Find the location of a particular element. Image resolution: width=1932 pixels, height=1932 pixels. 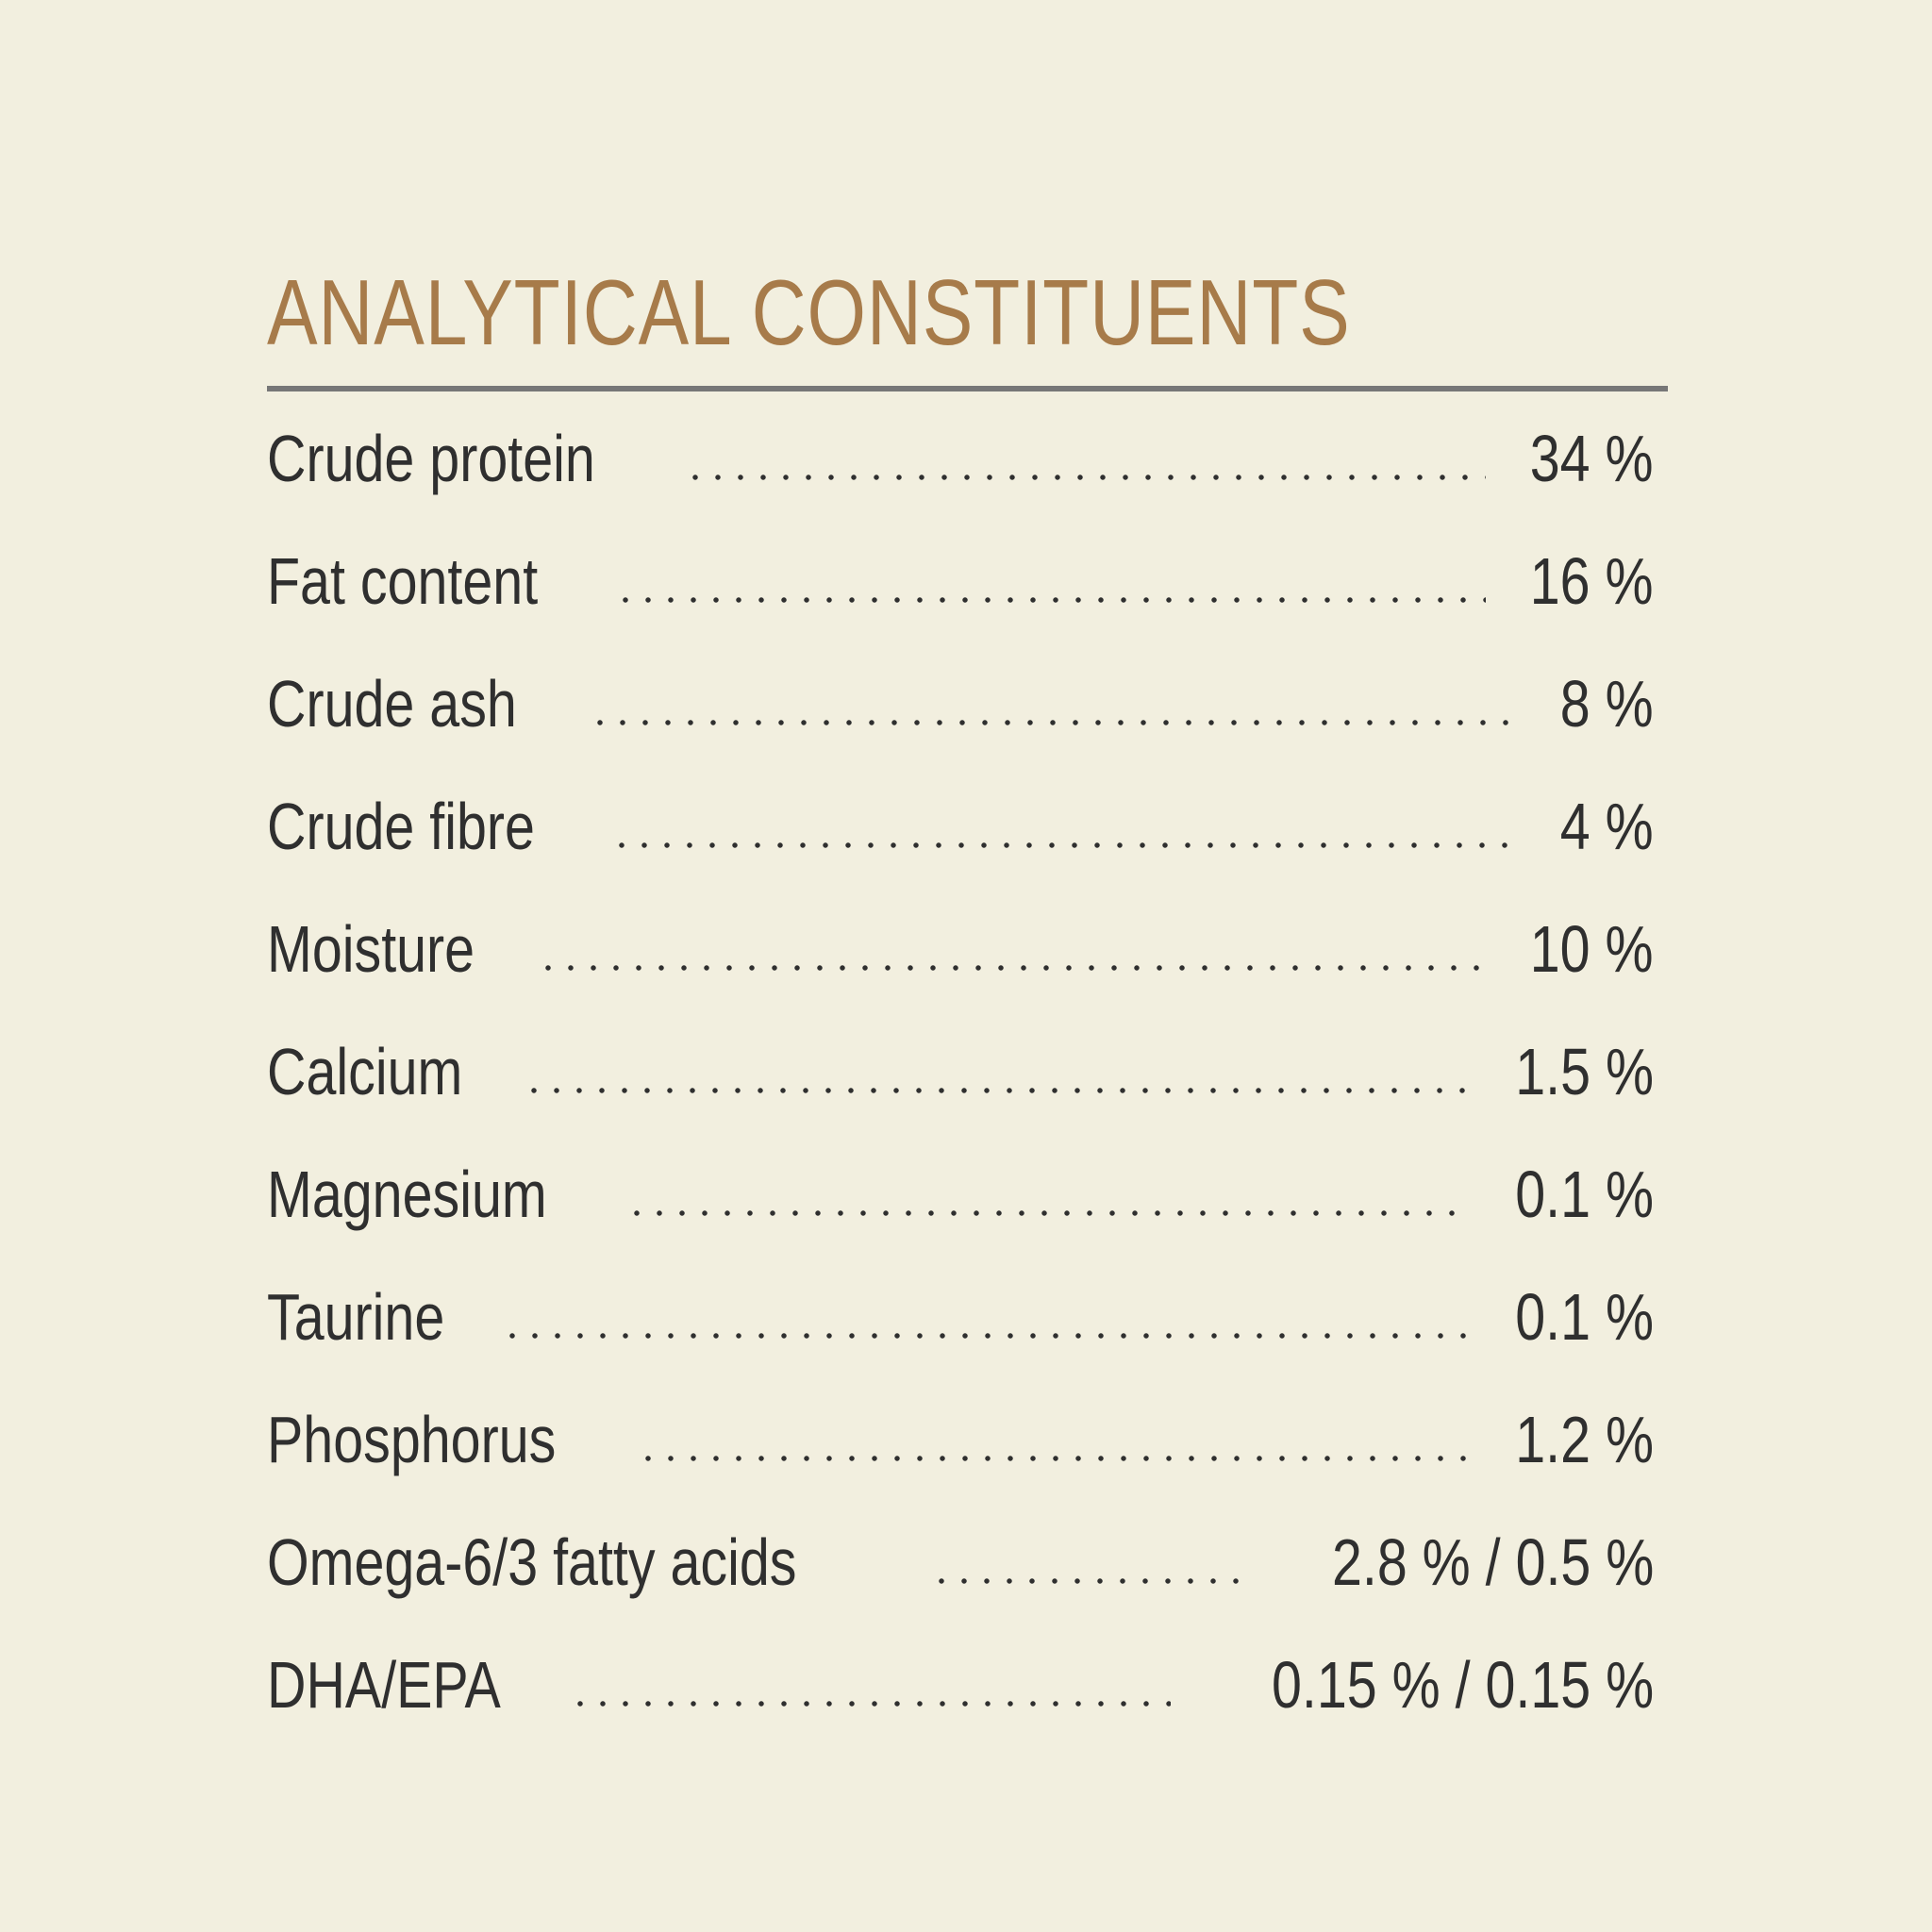

constituent-label: Fat content is located at coordinates (403, 581).